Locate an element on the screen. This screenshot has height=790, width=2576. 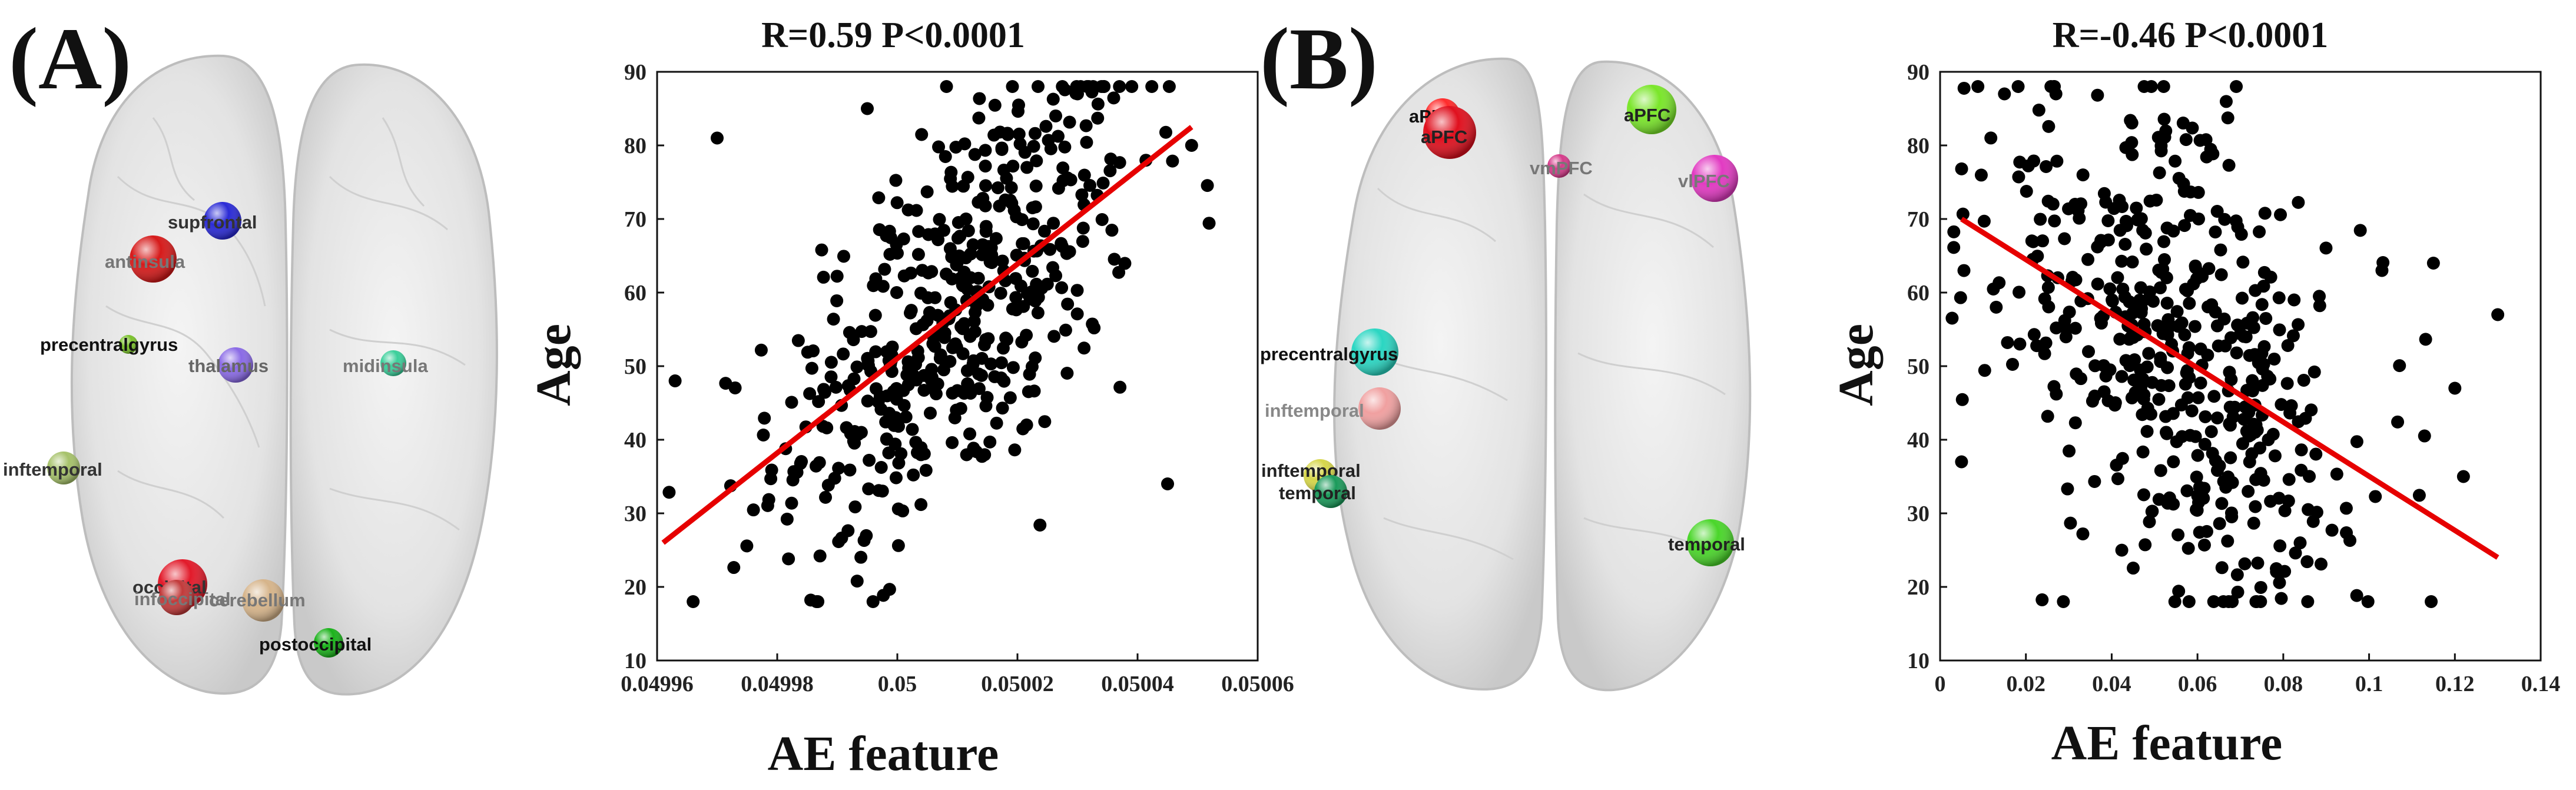
chart-b-y-tick-label: 90 is located at coordinates (1918, 72).